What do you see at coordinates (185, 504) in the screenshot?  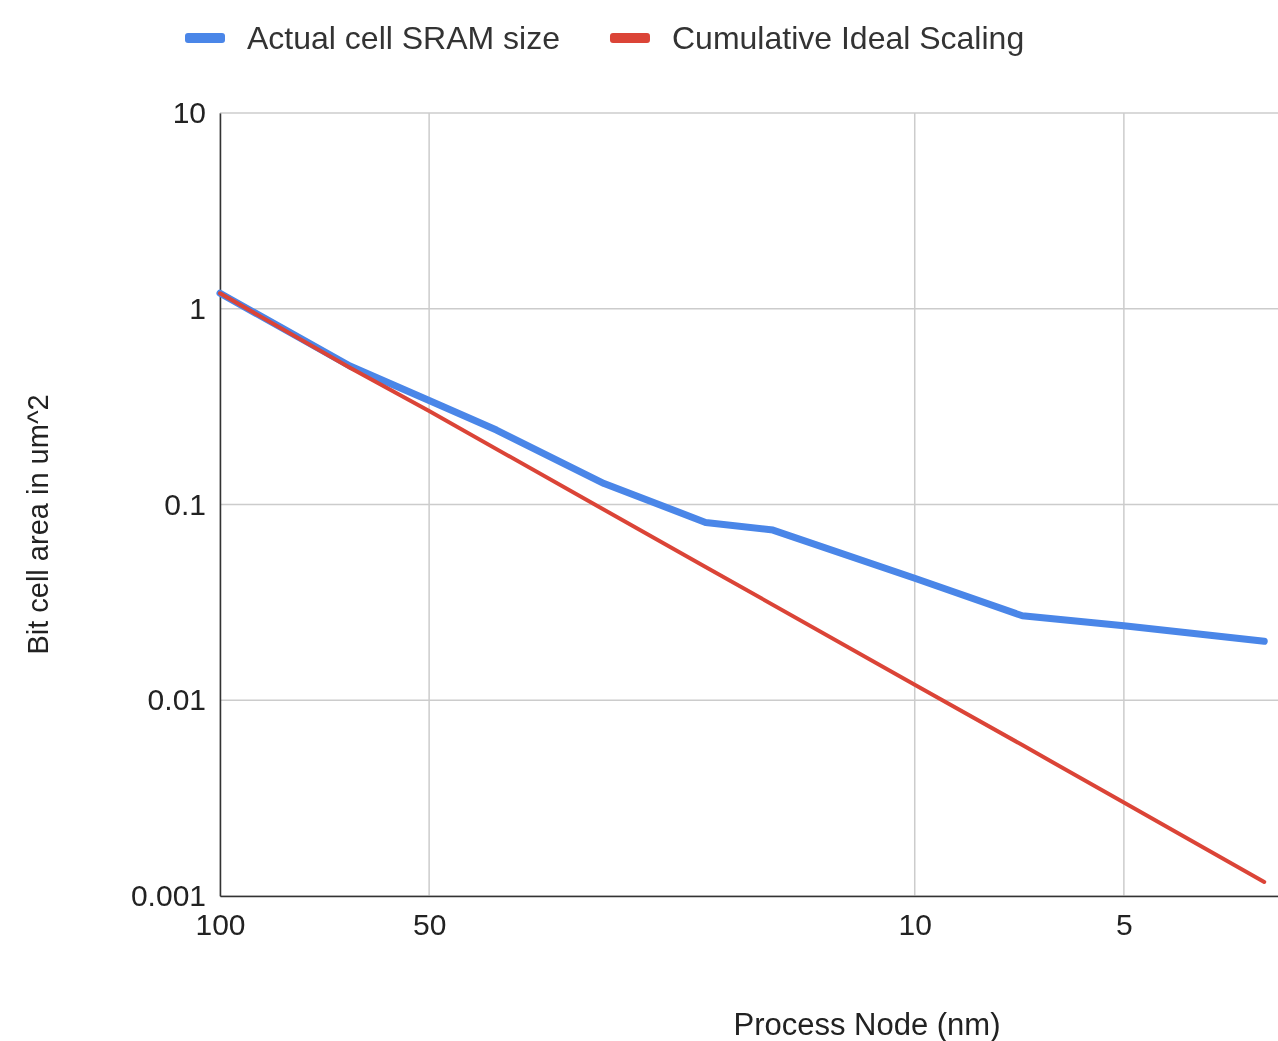 I see `y-tick-label: 0.1` at bounding box center [185, 504].